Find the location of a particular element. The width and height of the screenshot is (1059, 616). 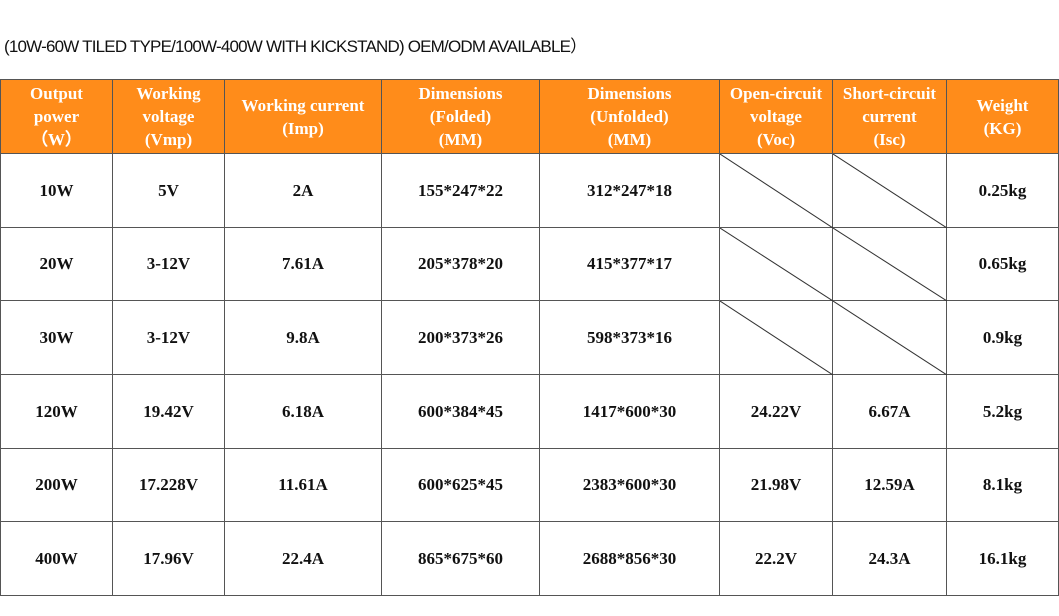

cell-text: 16.1kg is located at coordinates (1002, 558).